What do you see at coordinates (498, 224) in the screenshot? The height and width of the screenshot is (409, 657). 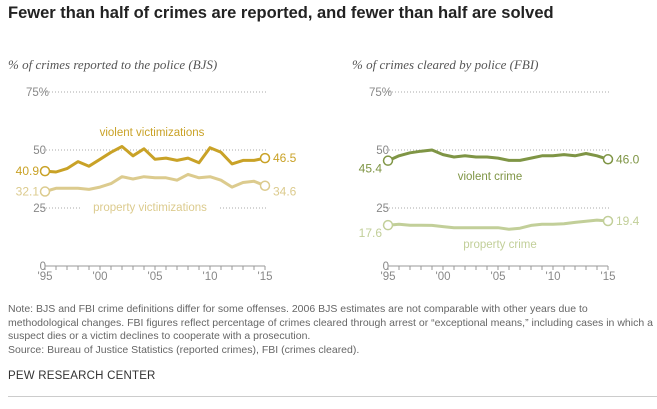 I see `series-line-property-crime` at bounding box center [498, 224].